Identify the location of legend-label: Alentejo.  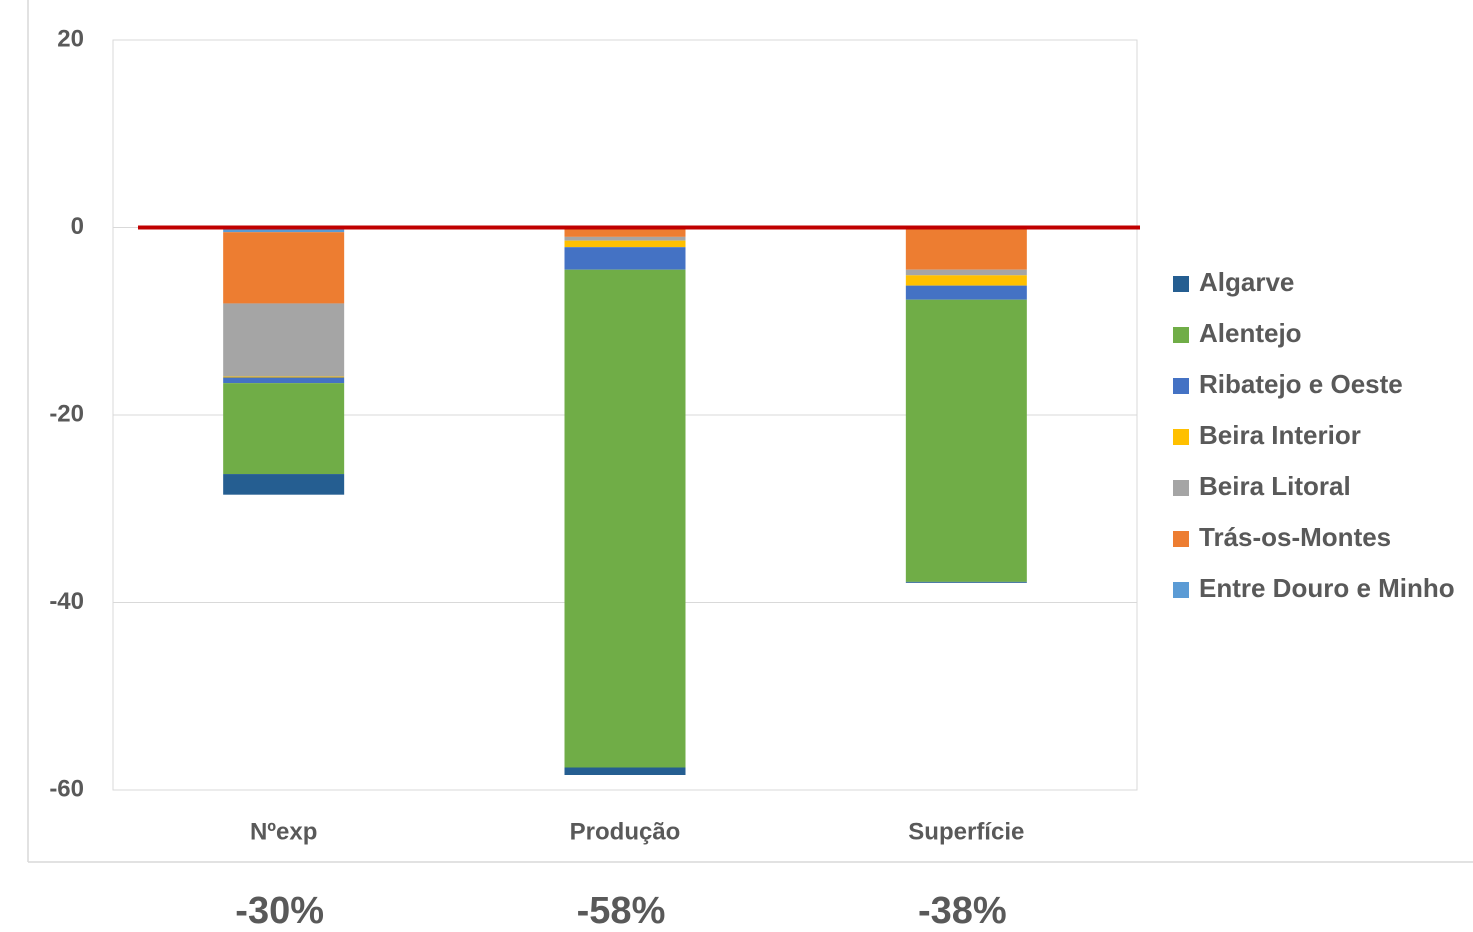
(1250, 333).